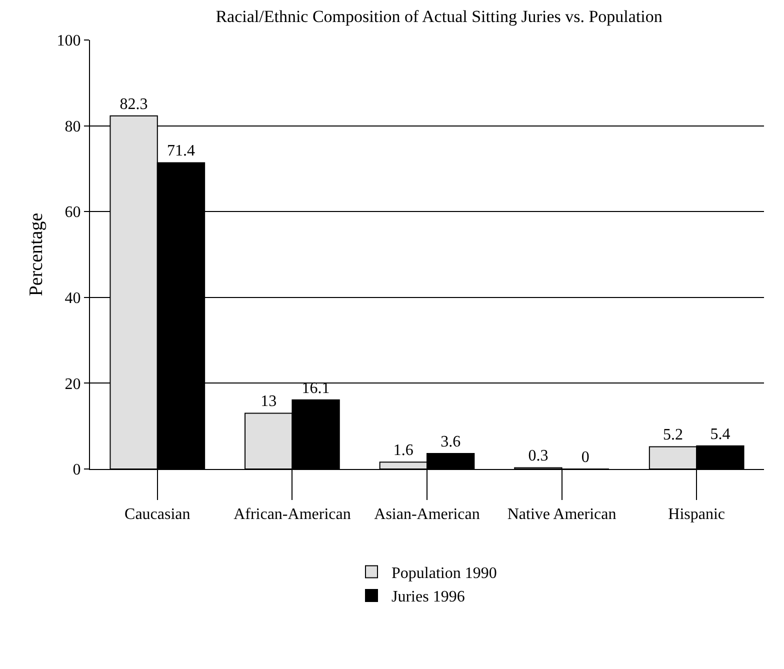 This screenshot has height=669, width=784. What do you see at coordinates (538, 456) in the screenshot?
I see `data-label: 0.3` at bounding box center [538, 456].